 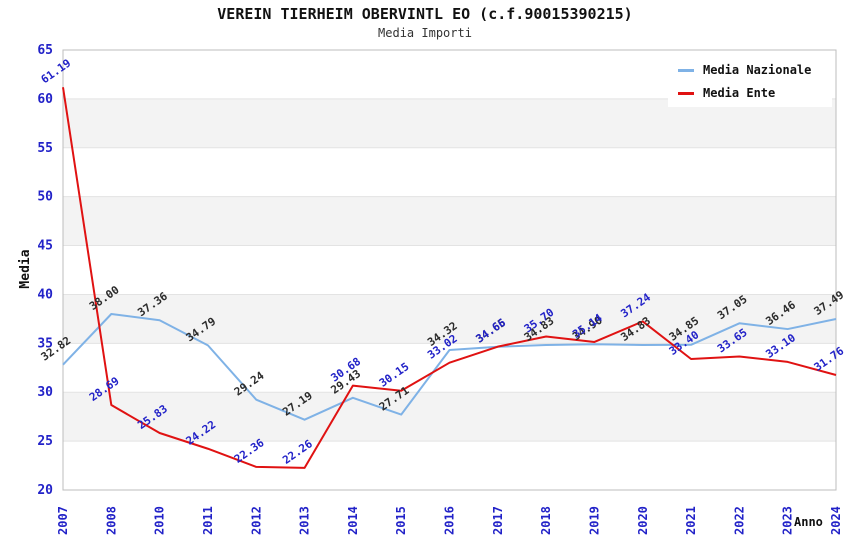 I want to click on chart-subtitle: Media Importi, so click(x=425, y=33).